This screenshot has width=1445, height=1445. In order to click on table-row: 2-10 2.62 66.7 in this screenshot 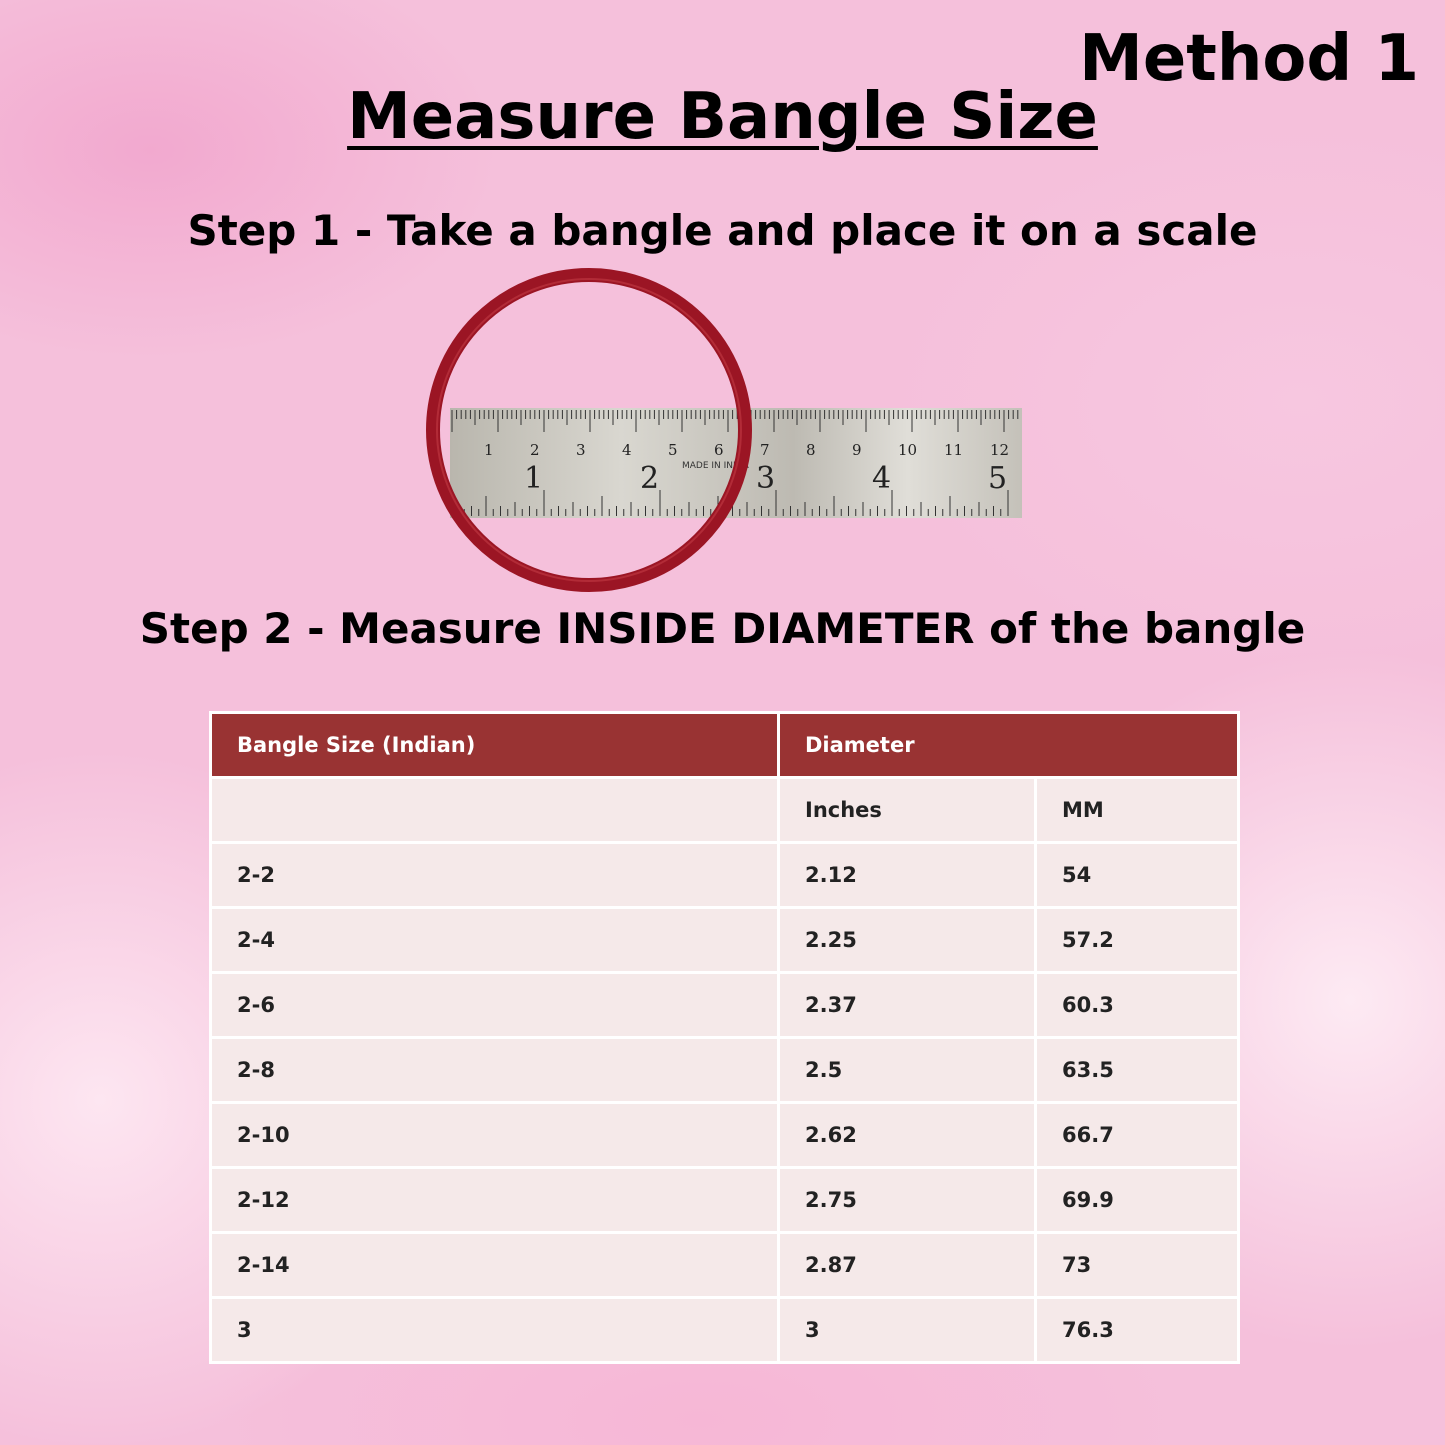, I will do `click(724, 1135)`.